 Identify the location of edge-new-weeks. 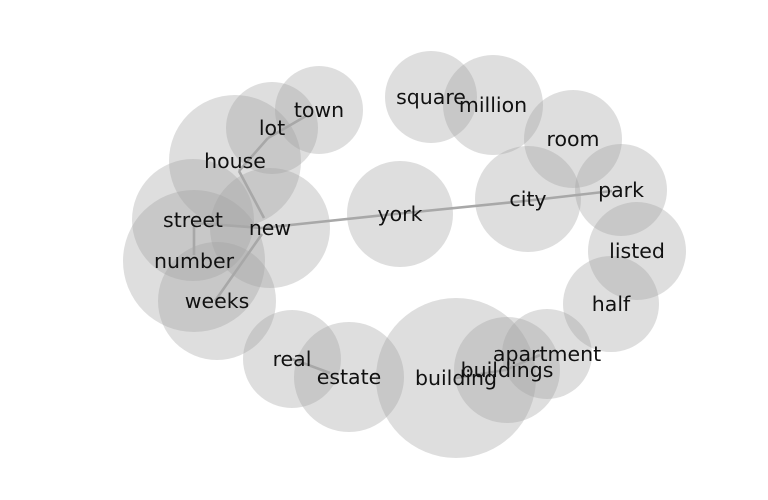
(238, 267).